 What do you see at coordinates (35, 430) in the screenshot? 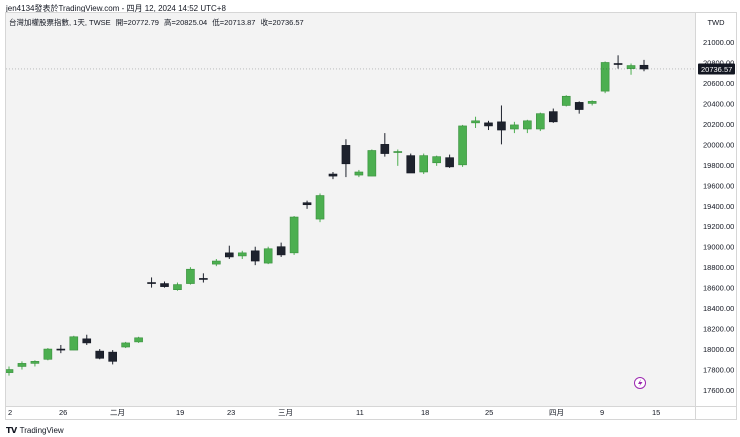
I see `footer: 𝗧𝗩 TradingView` at bounding box center [35, 430].